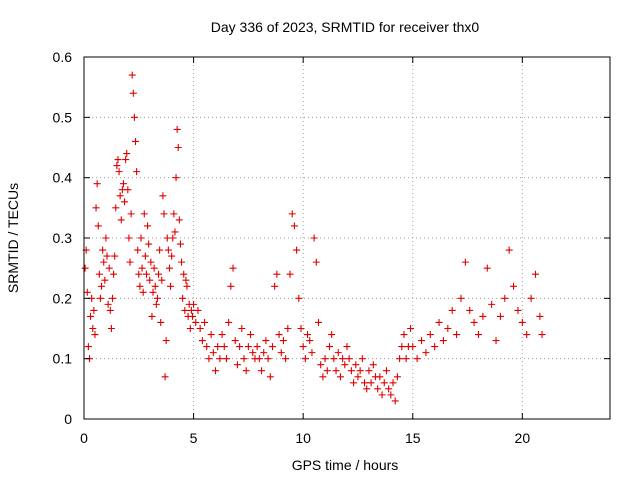 This screenshot has width=640, height=480. What do you see at coordinates (13, 238) in the screenshot?
I see `y-axis-label: SRMTID / TECUs` at bounding box center [13, 238].